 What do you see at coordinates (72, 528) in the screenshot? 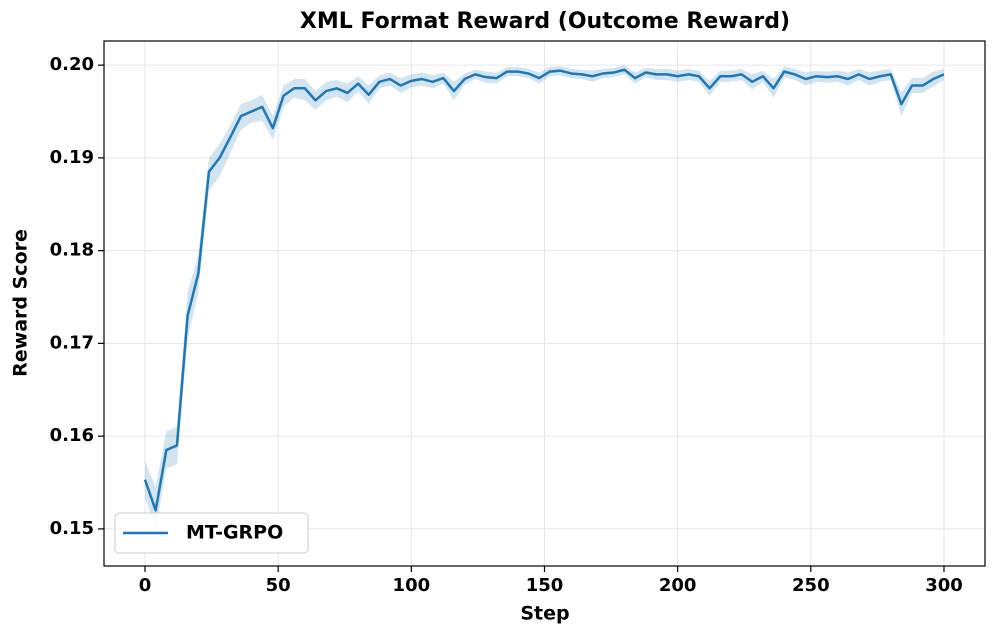
I see `y-tick-label: 0.15` at bounding box center [72, 528].